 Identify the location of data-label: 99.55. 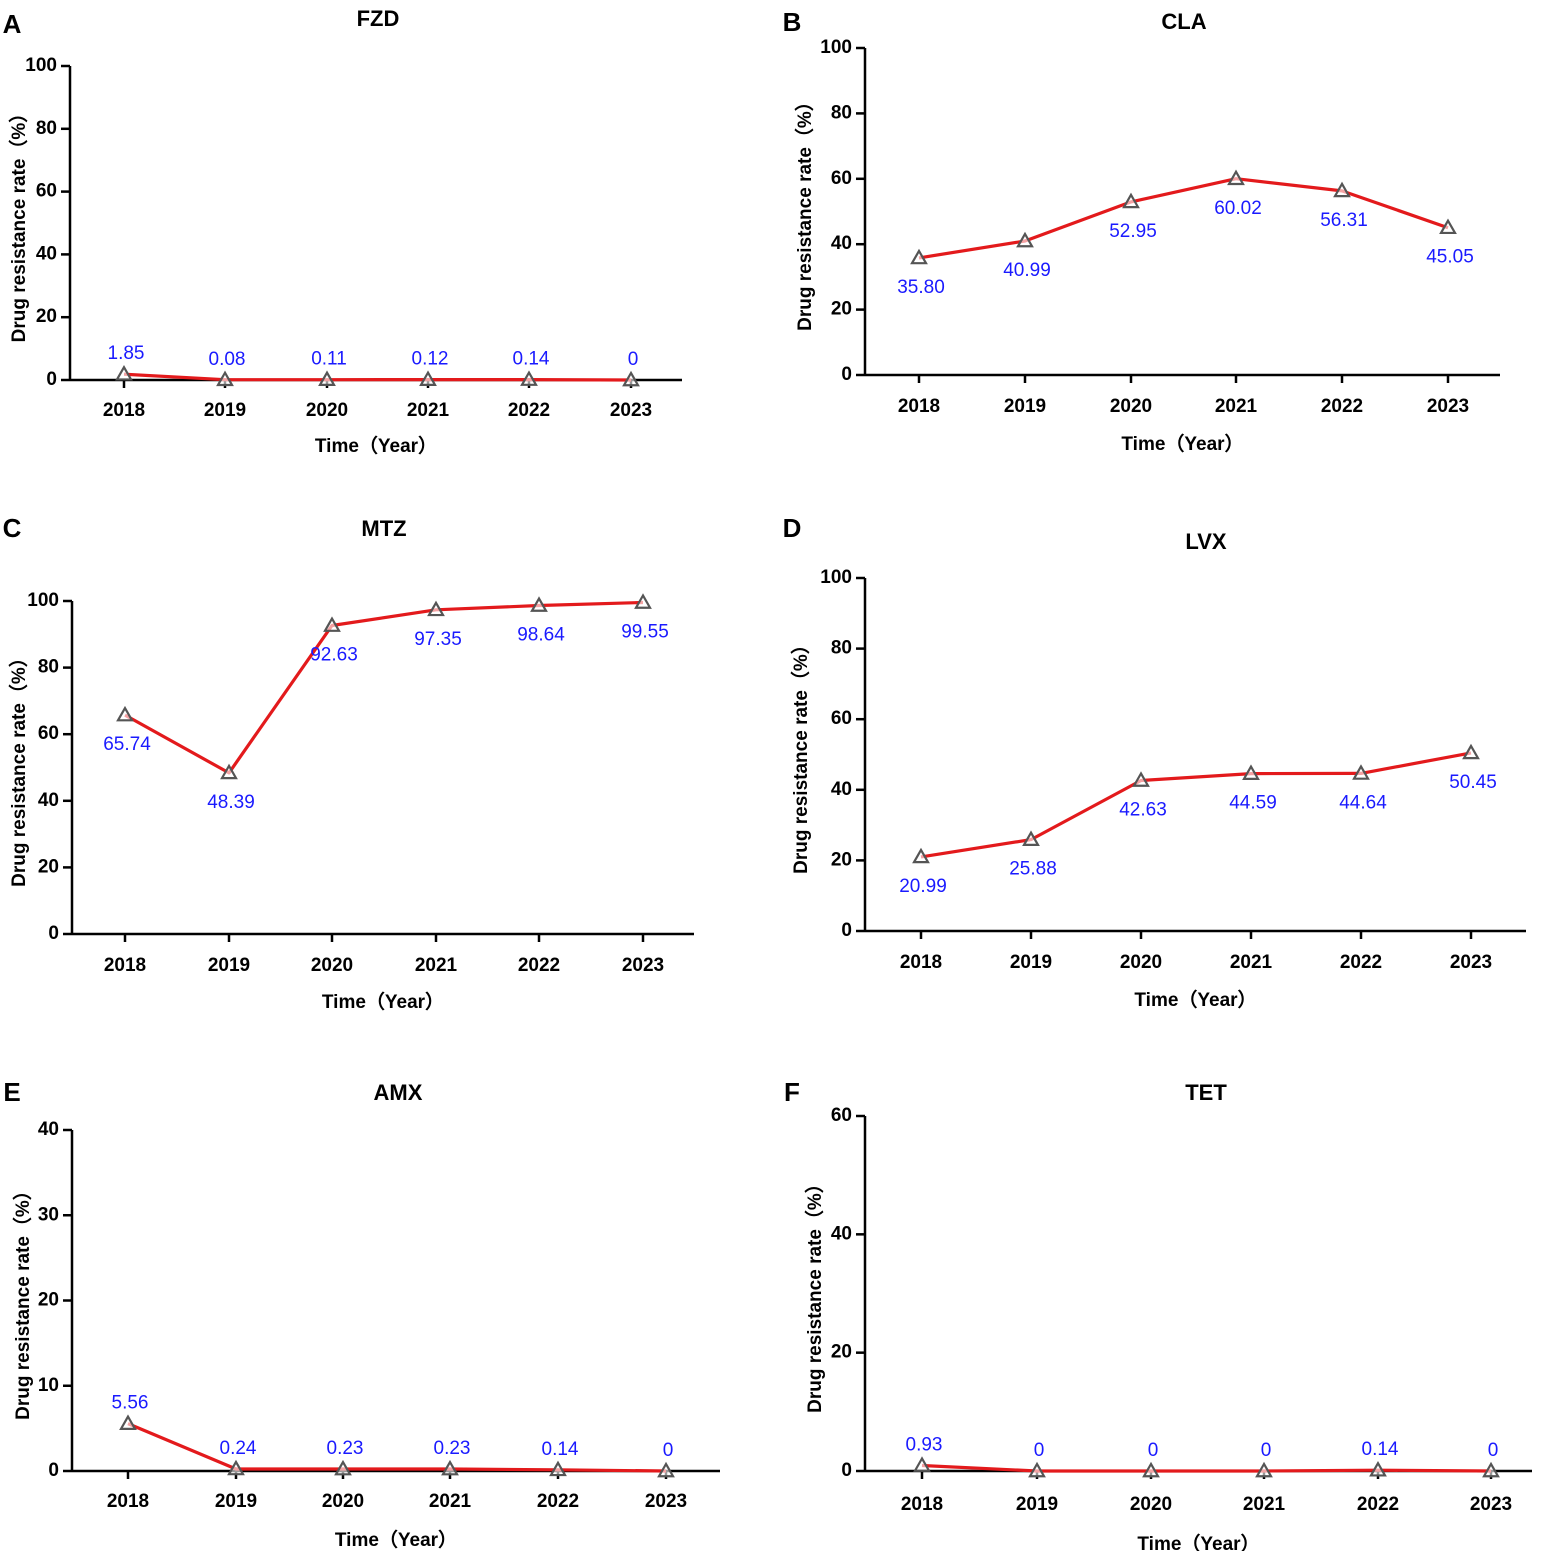
(645, 632).